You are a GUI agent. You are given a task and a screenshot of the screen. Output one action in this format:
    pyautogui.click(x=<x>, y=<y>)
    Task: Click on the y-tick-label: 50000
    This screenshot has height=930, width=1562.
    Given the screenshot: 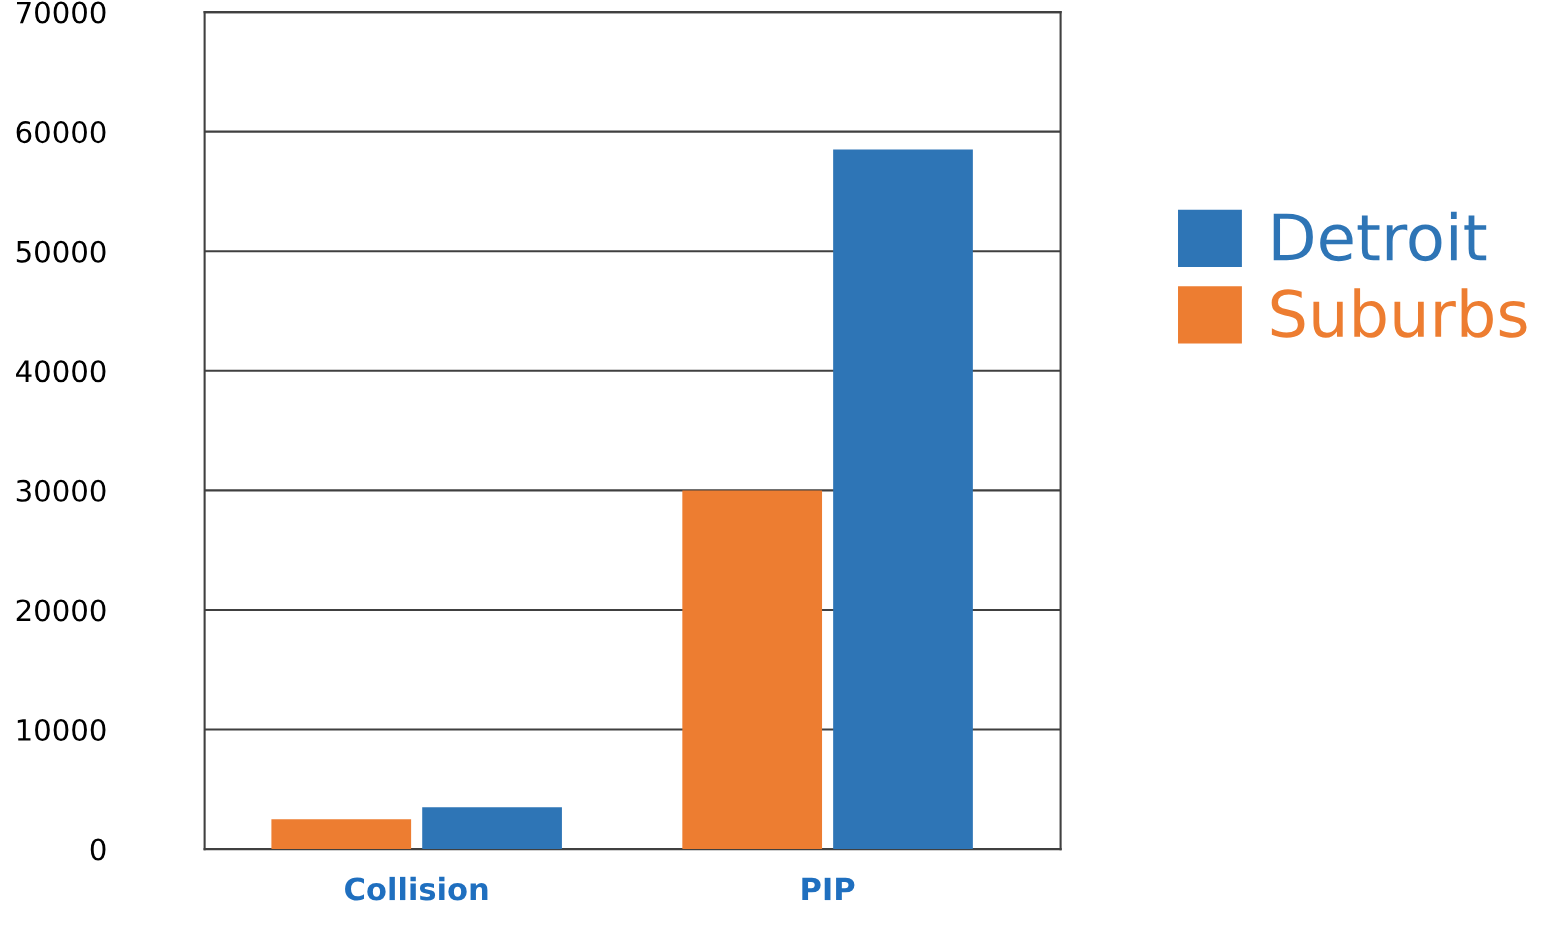 What is the action you would take?
    pyautogui.click(x=61, y=251)
    